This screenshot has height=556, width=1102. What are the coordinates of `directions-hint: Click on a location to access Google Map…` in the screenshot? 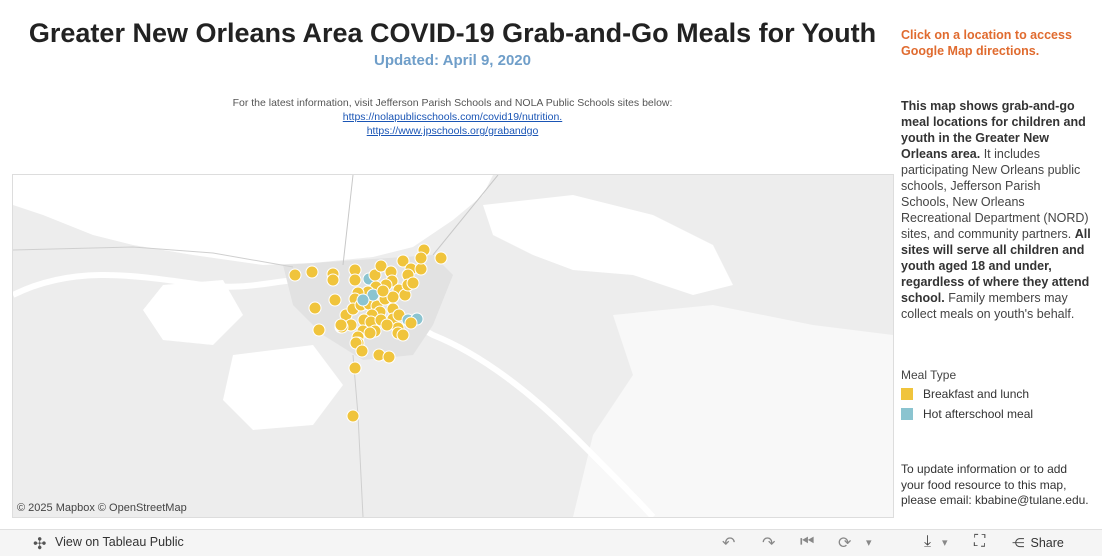 It's located at (986, 43).